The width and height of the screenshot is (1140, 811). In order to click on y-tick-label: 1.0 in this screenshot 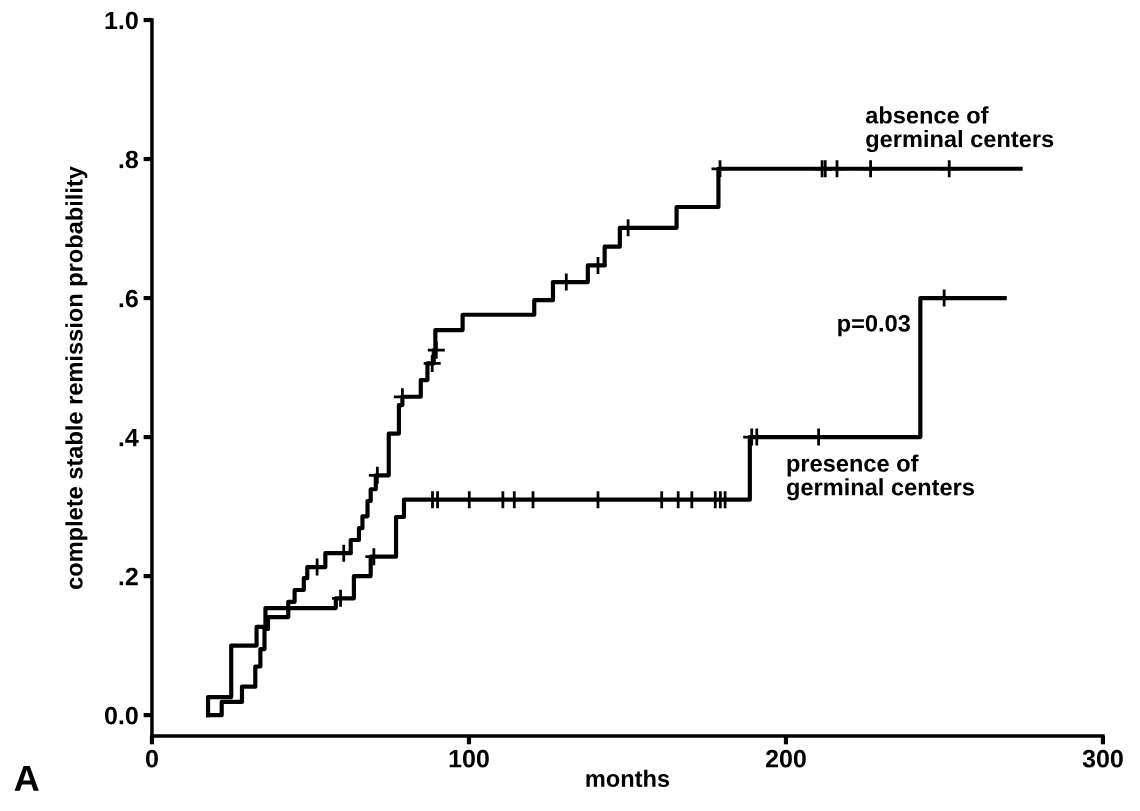, I will do `click(121, 20)`.